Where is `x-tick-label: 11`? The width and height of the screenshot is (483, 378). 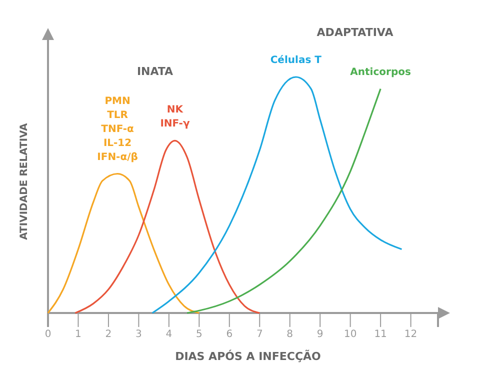
x-tick-label: 11 is located at coordinates (380, 334).